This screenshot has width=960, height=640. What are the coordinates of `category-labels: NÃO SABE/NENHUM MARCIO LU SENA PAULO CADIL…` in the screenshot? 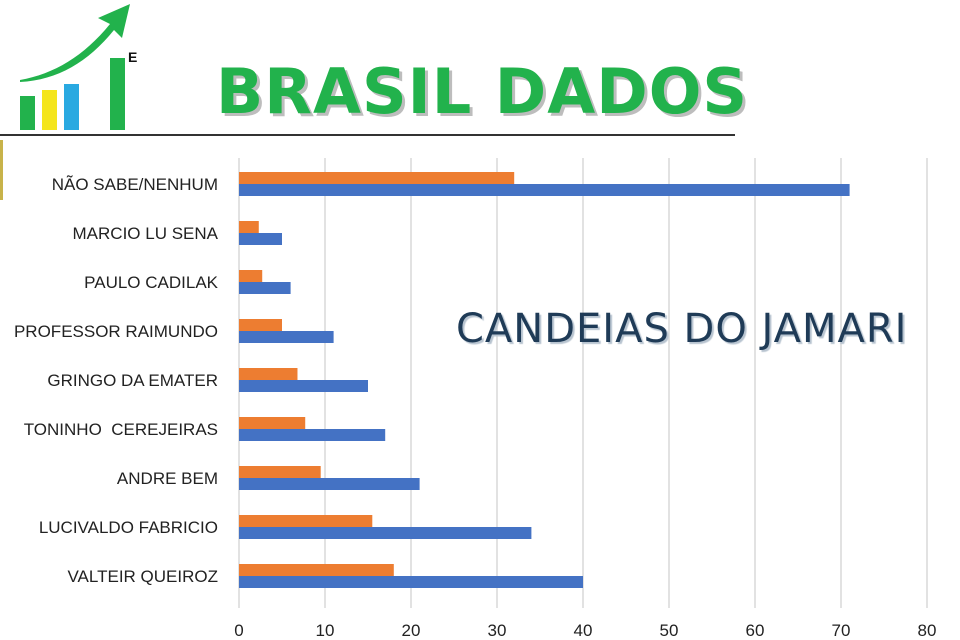 It's located at (116, 380).